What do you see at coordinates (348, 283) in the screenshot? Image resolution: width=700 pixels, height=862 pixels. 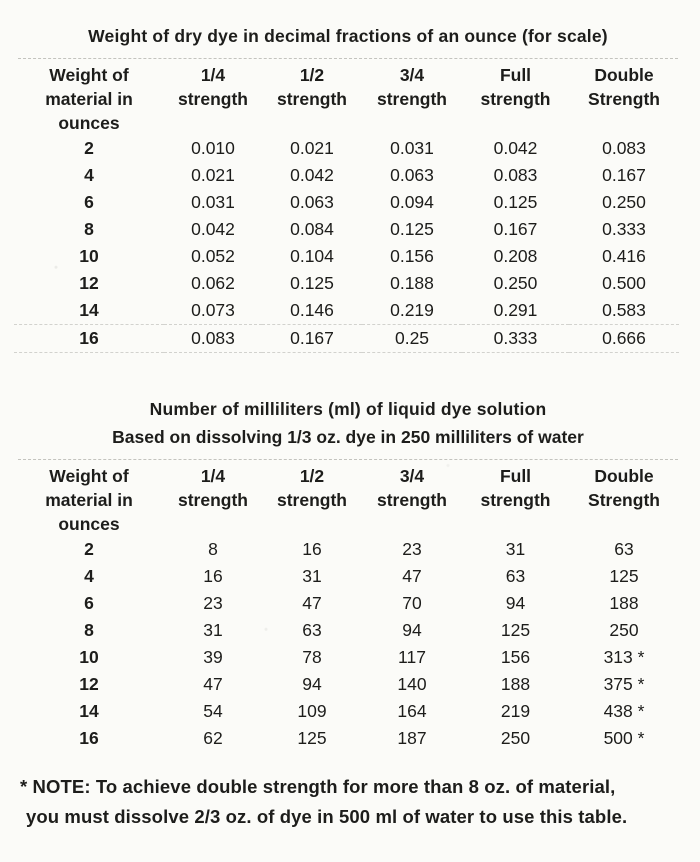 I see `table-row: 12 0.062 0.125 0.188 0.250 0.500` at bounding box center [348, 283].